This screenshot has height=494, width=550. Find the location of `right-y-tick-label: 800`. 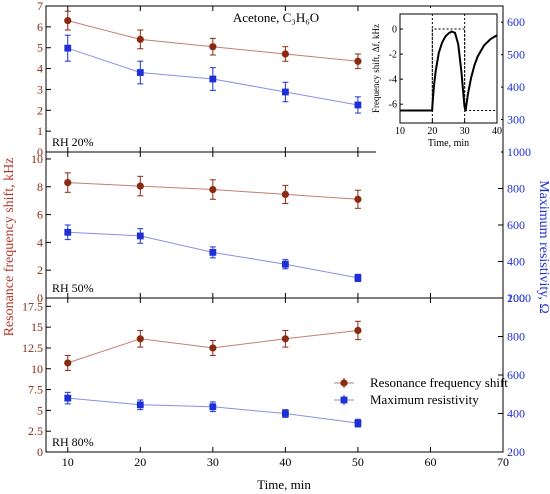

right-y-tick-label: 800 is located at coordinates (516, 189).